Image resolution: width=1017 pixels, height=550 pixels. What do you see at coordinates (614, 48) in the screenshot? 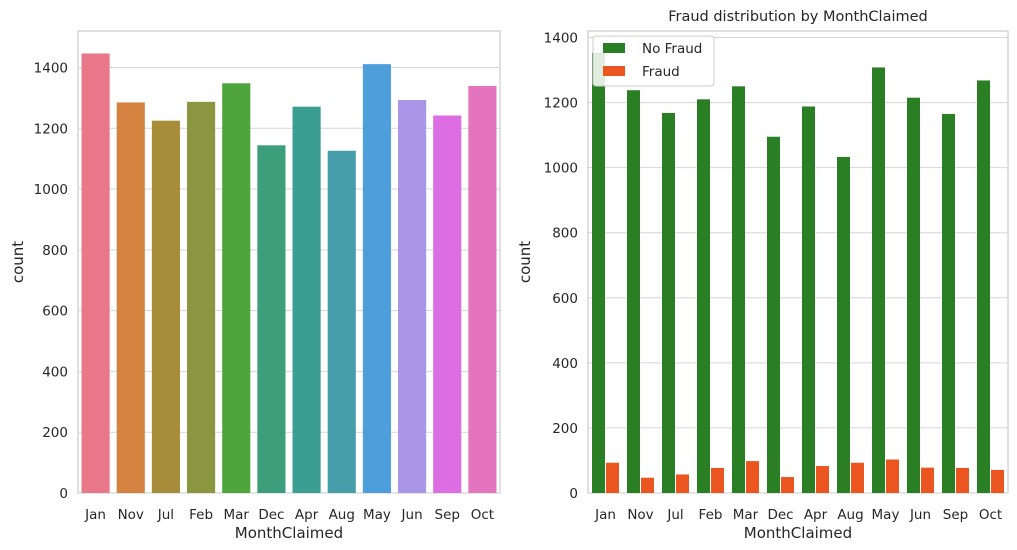
I see `legend-swatch-no-fraud` at bounding box center [614, 48].